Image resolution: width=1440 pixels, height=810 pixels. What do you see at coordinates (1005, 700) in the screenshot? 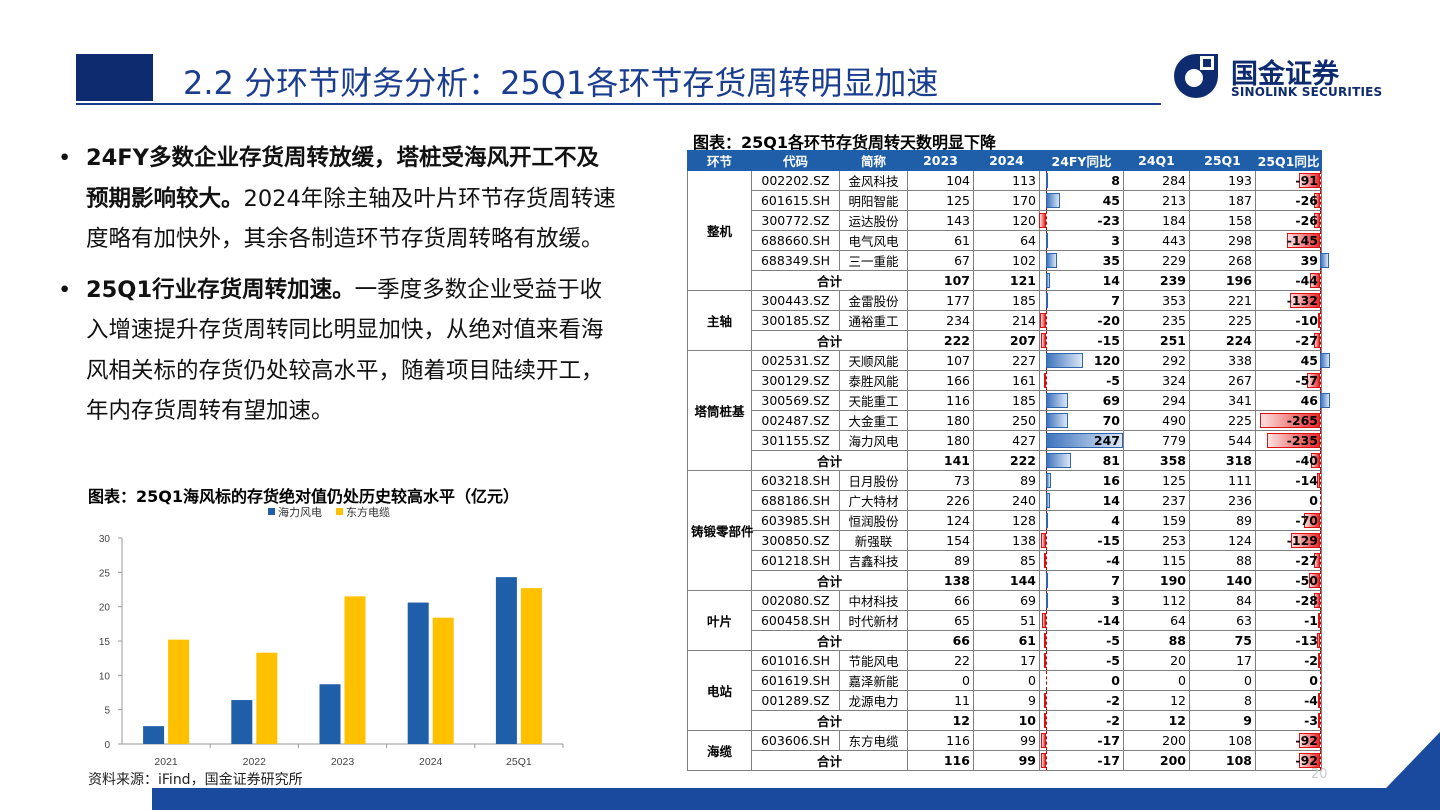
I see `table-row: 001289.SZ 龙源电力 11 9 -2 12 8 -4` at bounding box center [1005, 700].